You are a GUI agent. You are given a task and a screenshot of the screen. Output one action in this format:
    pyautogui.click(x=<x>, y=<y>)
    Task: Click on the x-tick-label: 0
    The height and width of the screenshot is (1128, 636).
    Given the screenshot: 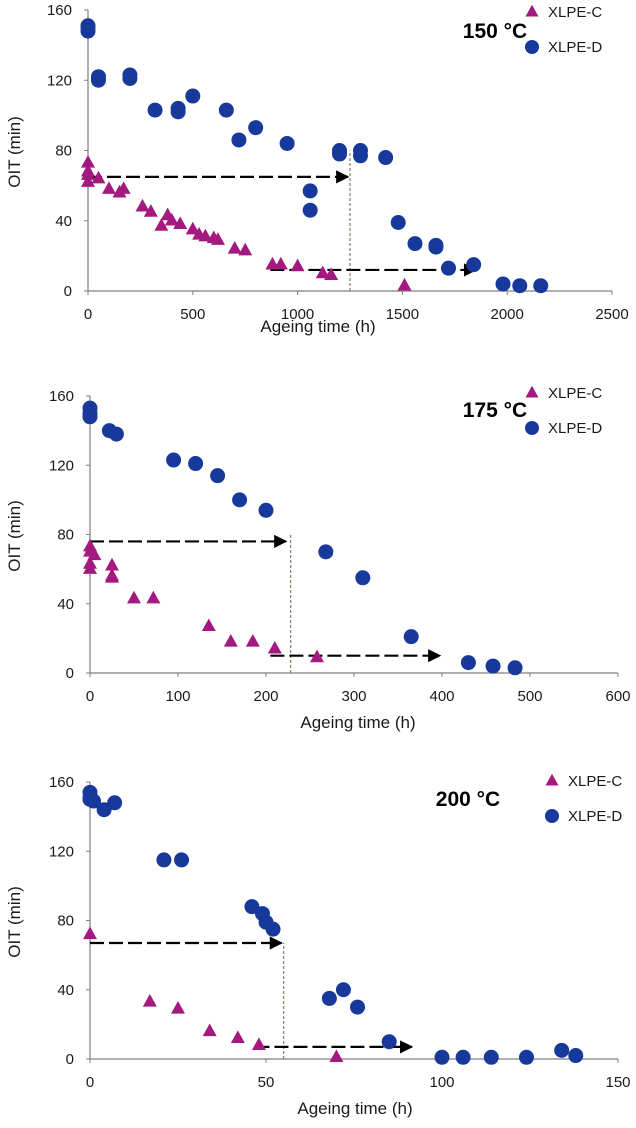 What is the action you would take?
    pyautogui.click(x=90, y=696)
    